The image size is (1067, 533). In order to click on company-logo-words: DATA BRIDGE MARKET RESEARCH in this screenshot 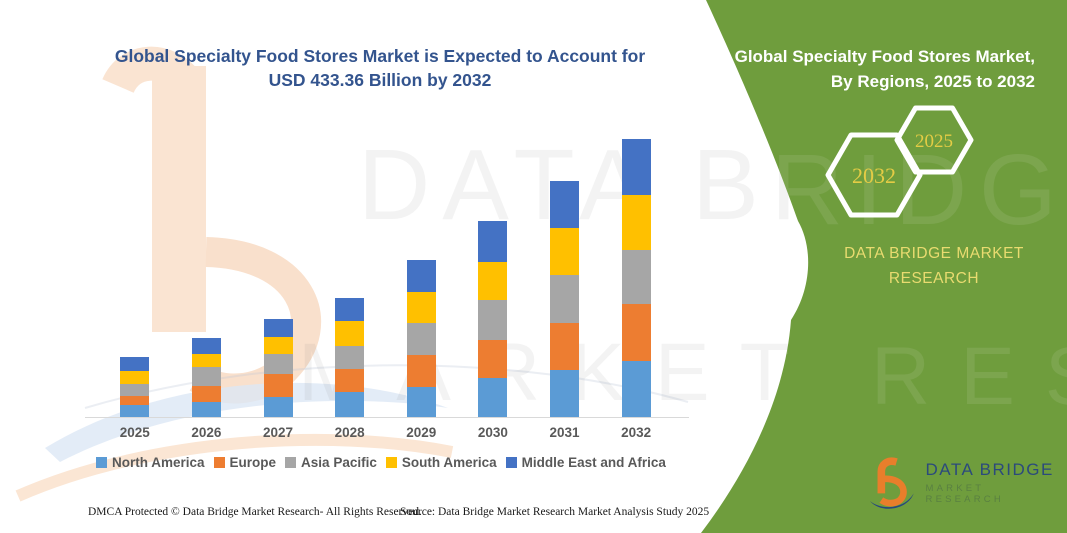, I will do `click(996, 482)`.